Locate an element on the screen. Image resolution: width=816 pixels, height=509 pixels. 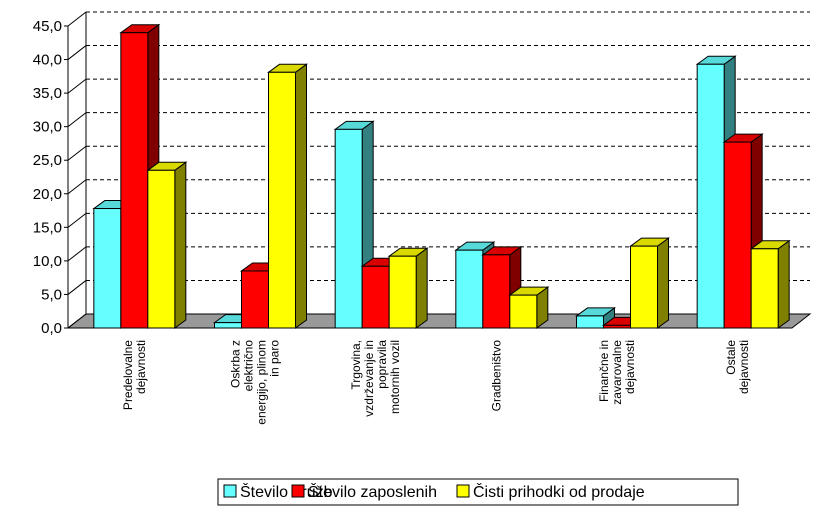
x-tick-label: in paro is located at coordinates (275, 358).